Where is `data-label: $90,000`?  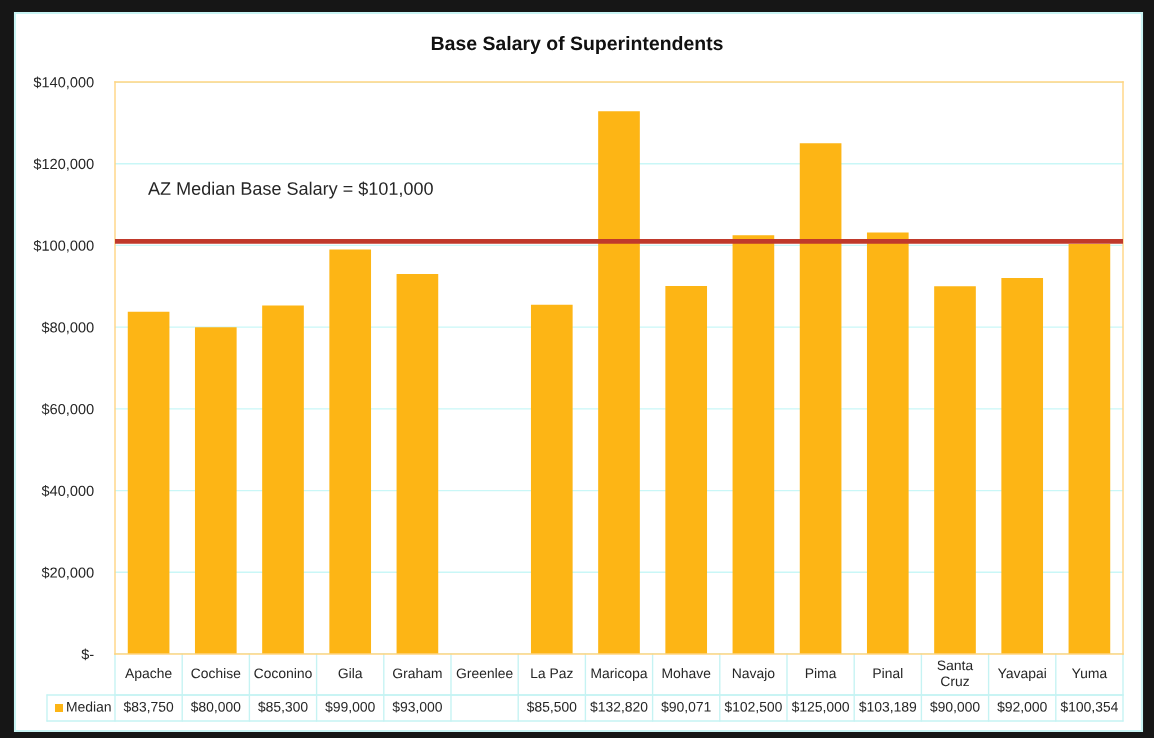 data-label: $90,000 is located at coordinates (955, 707).